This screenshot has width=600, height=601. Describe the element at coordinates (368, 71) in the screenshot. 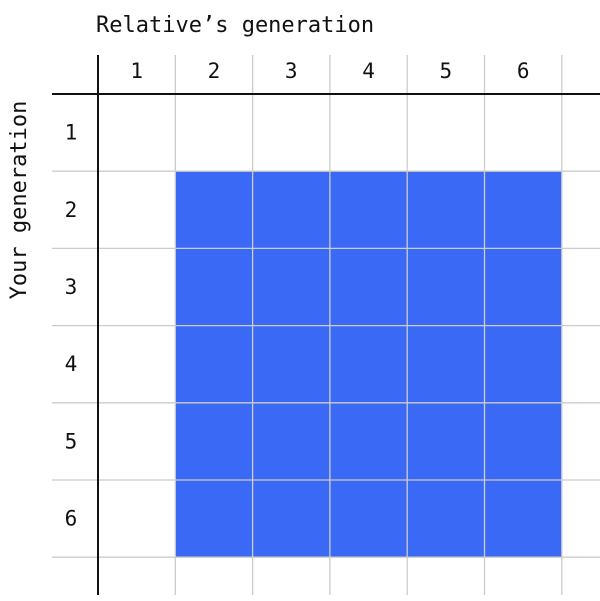

I see `column-label: 4` at that location.